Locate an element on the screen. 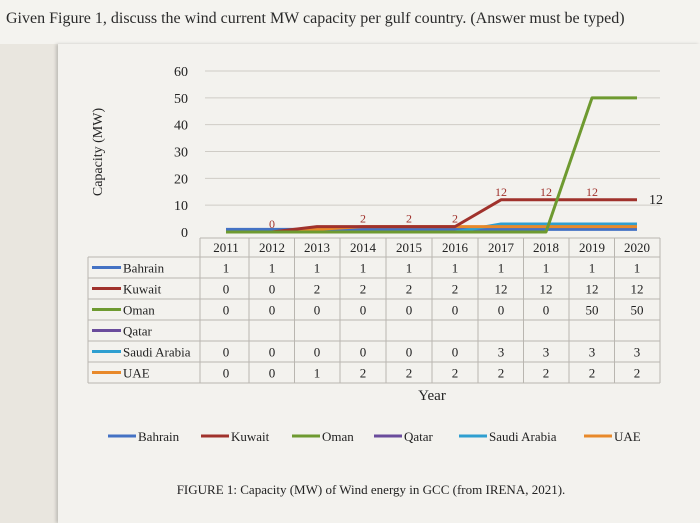  legend-label: Bahrain is located at coordinates (159, 436).